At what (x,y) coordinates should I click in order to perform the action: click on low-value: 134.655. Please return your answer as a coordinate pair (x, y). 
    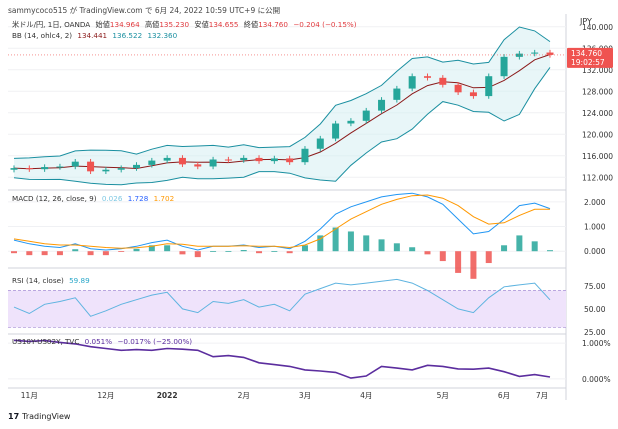
    Looking at the image, I should click on (223, 24).